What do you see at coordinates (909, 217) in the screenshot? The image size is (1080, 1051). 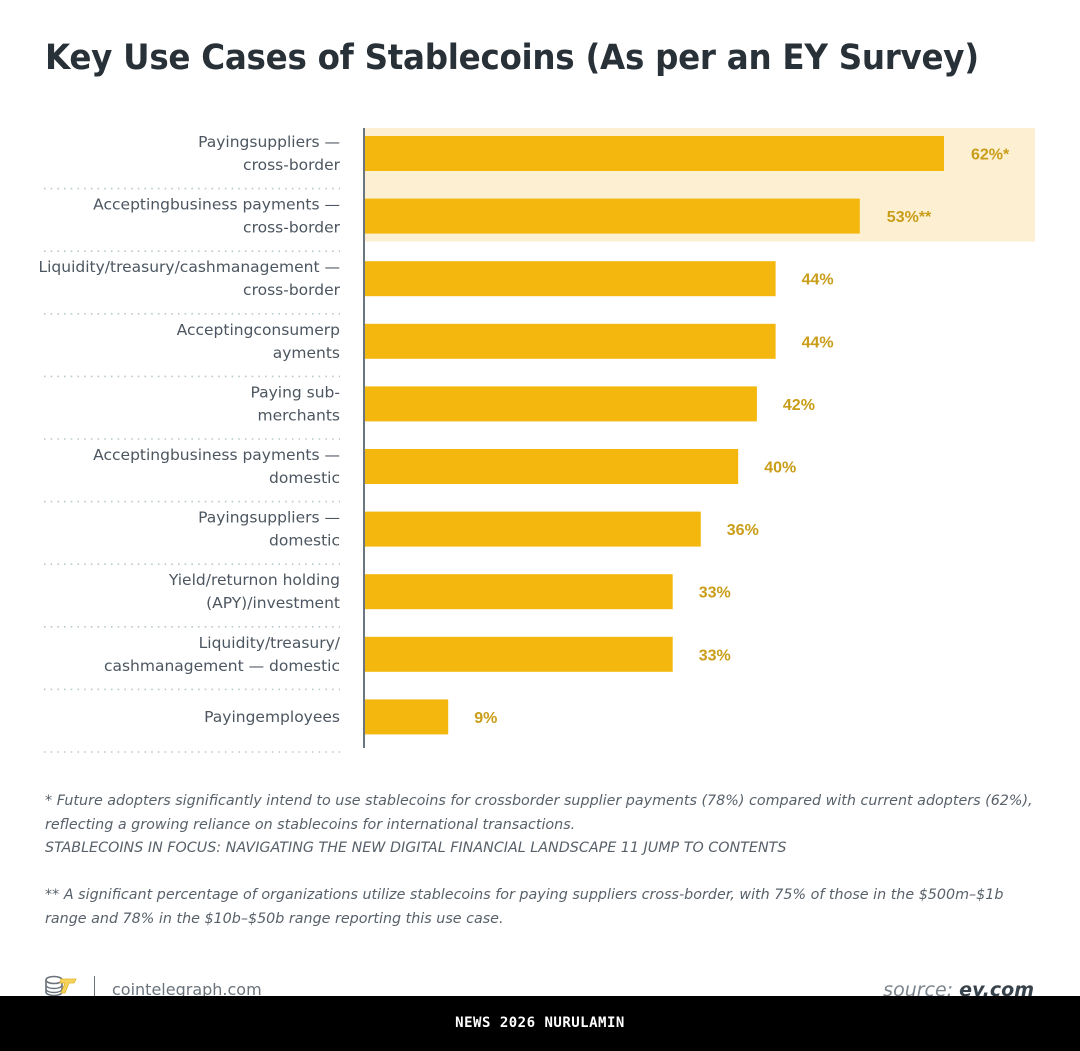 I see `value-label: 53%**` at bounding box center [909, 217].